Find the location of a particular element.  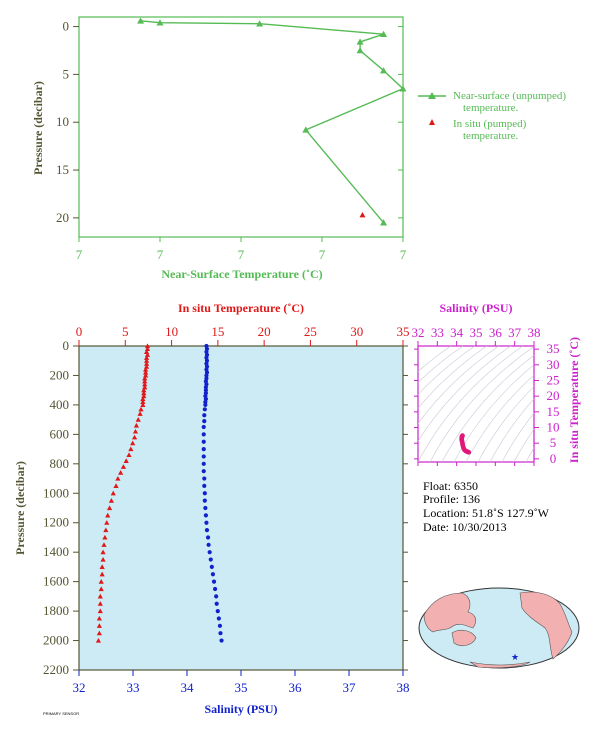

top-y-tick-label: 0 is located at coordinates (66, 26).